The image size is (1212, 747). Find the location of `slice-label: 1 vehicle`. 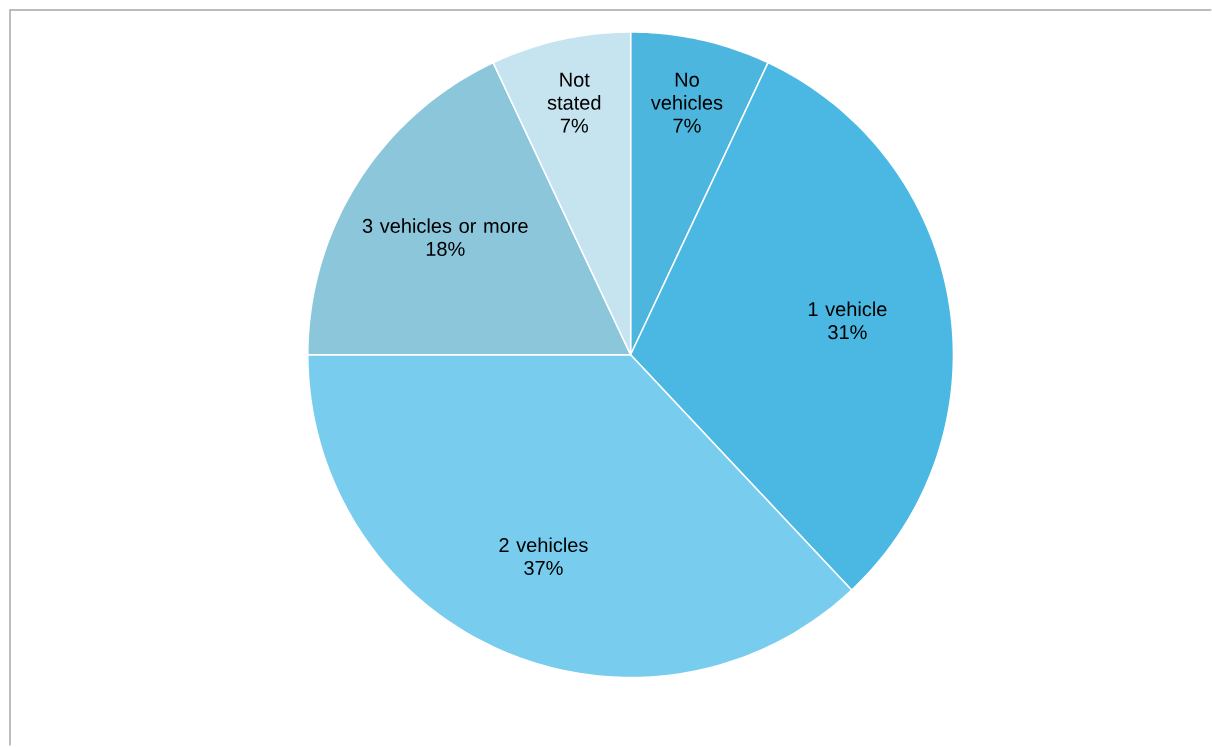

slice-label: 1 vehicle is located at coordinates (847, 309).